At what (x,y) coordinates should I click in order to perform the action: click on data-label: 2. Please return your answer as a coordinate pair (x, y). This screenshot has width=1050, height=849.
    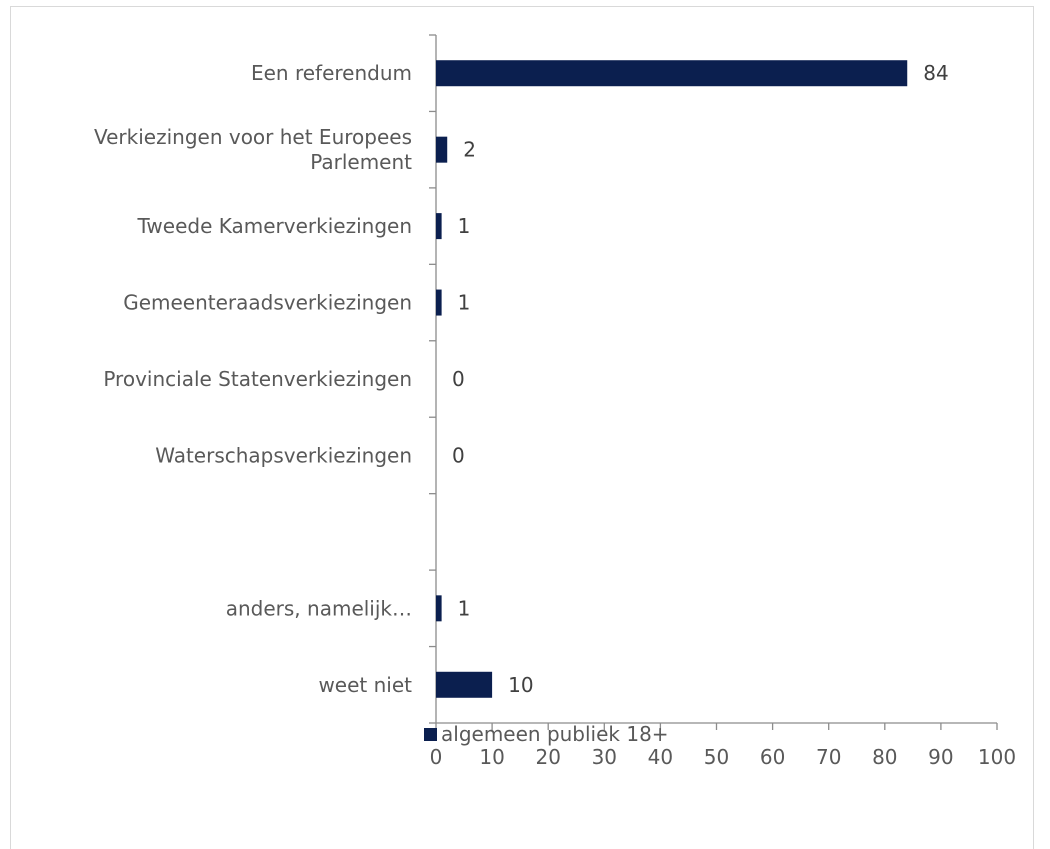
    Looking at the image, I should click on (469, 150).